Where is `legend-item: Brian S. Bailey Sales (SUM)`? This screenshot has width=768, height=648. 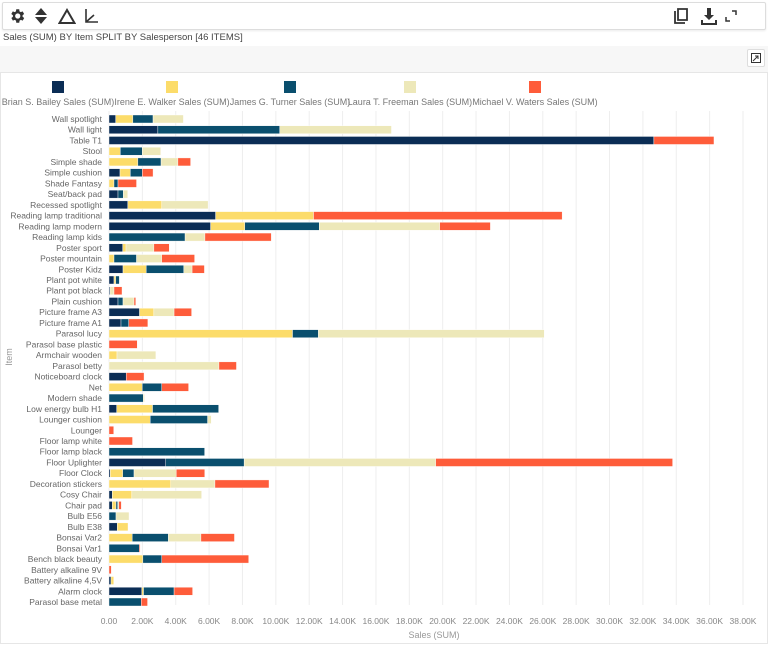 legend-item: Brian S. Bailey Sales (SUM) is located at coordinates (58, 94).